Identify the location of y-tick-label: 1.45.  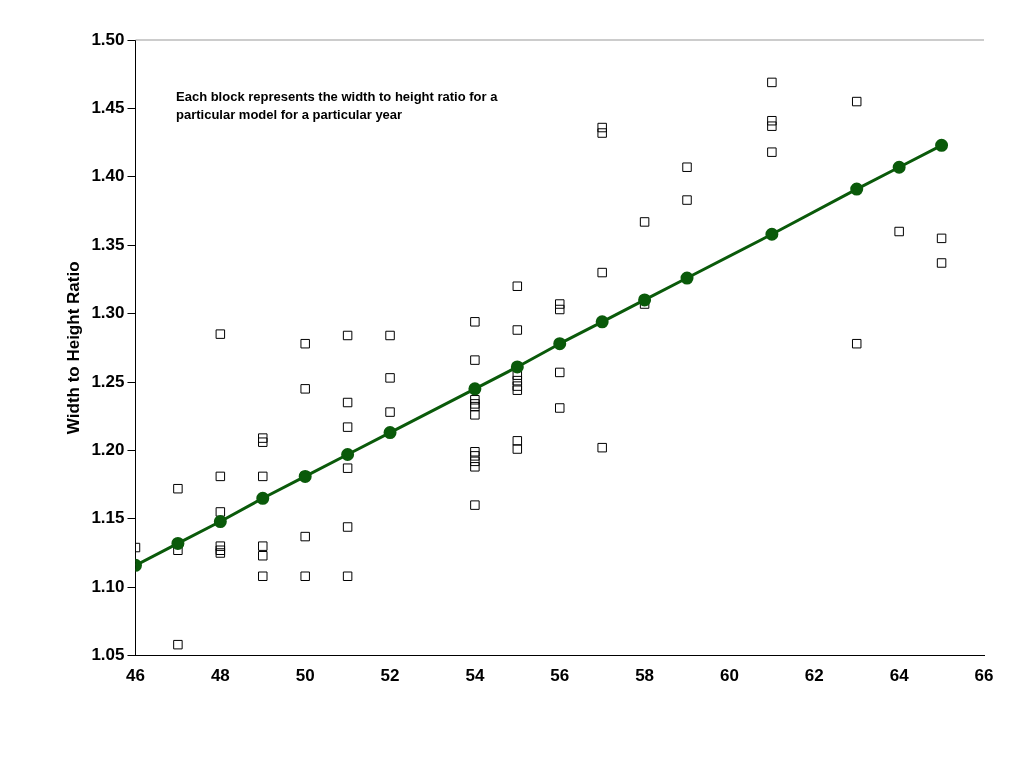
(108, 108).